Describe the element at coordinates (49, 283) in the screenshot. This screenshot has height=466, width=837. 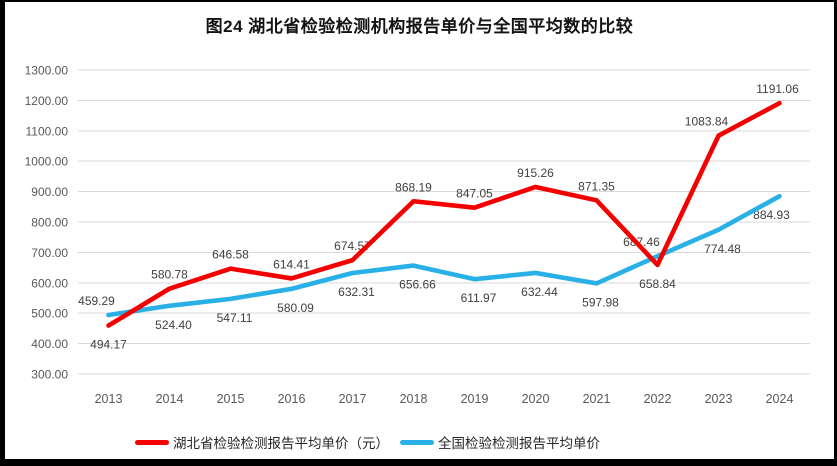
I see `y-axis-tick-label: 600.00` at that location.